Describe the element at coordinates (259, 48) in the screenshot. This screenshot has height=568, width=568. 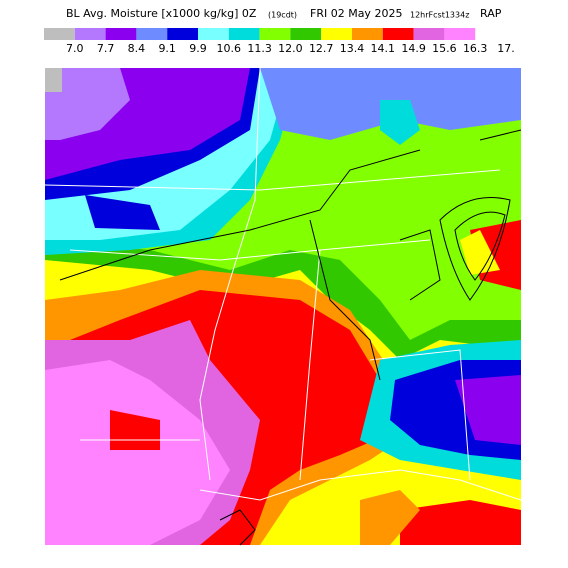
I see `legend-label: 11.3` at that location.